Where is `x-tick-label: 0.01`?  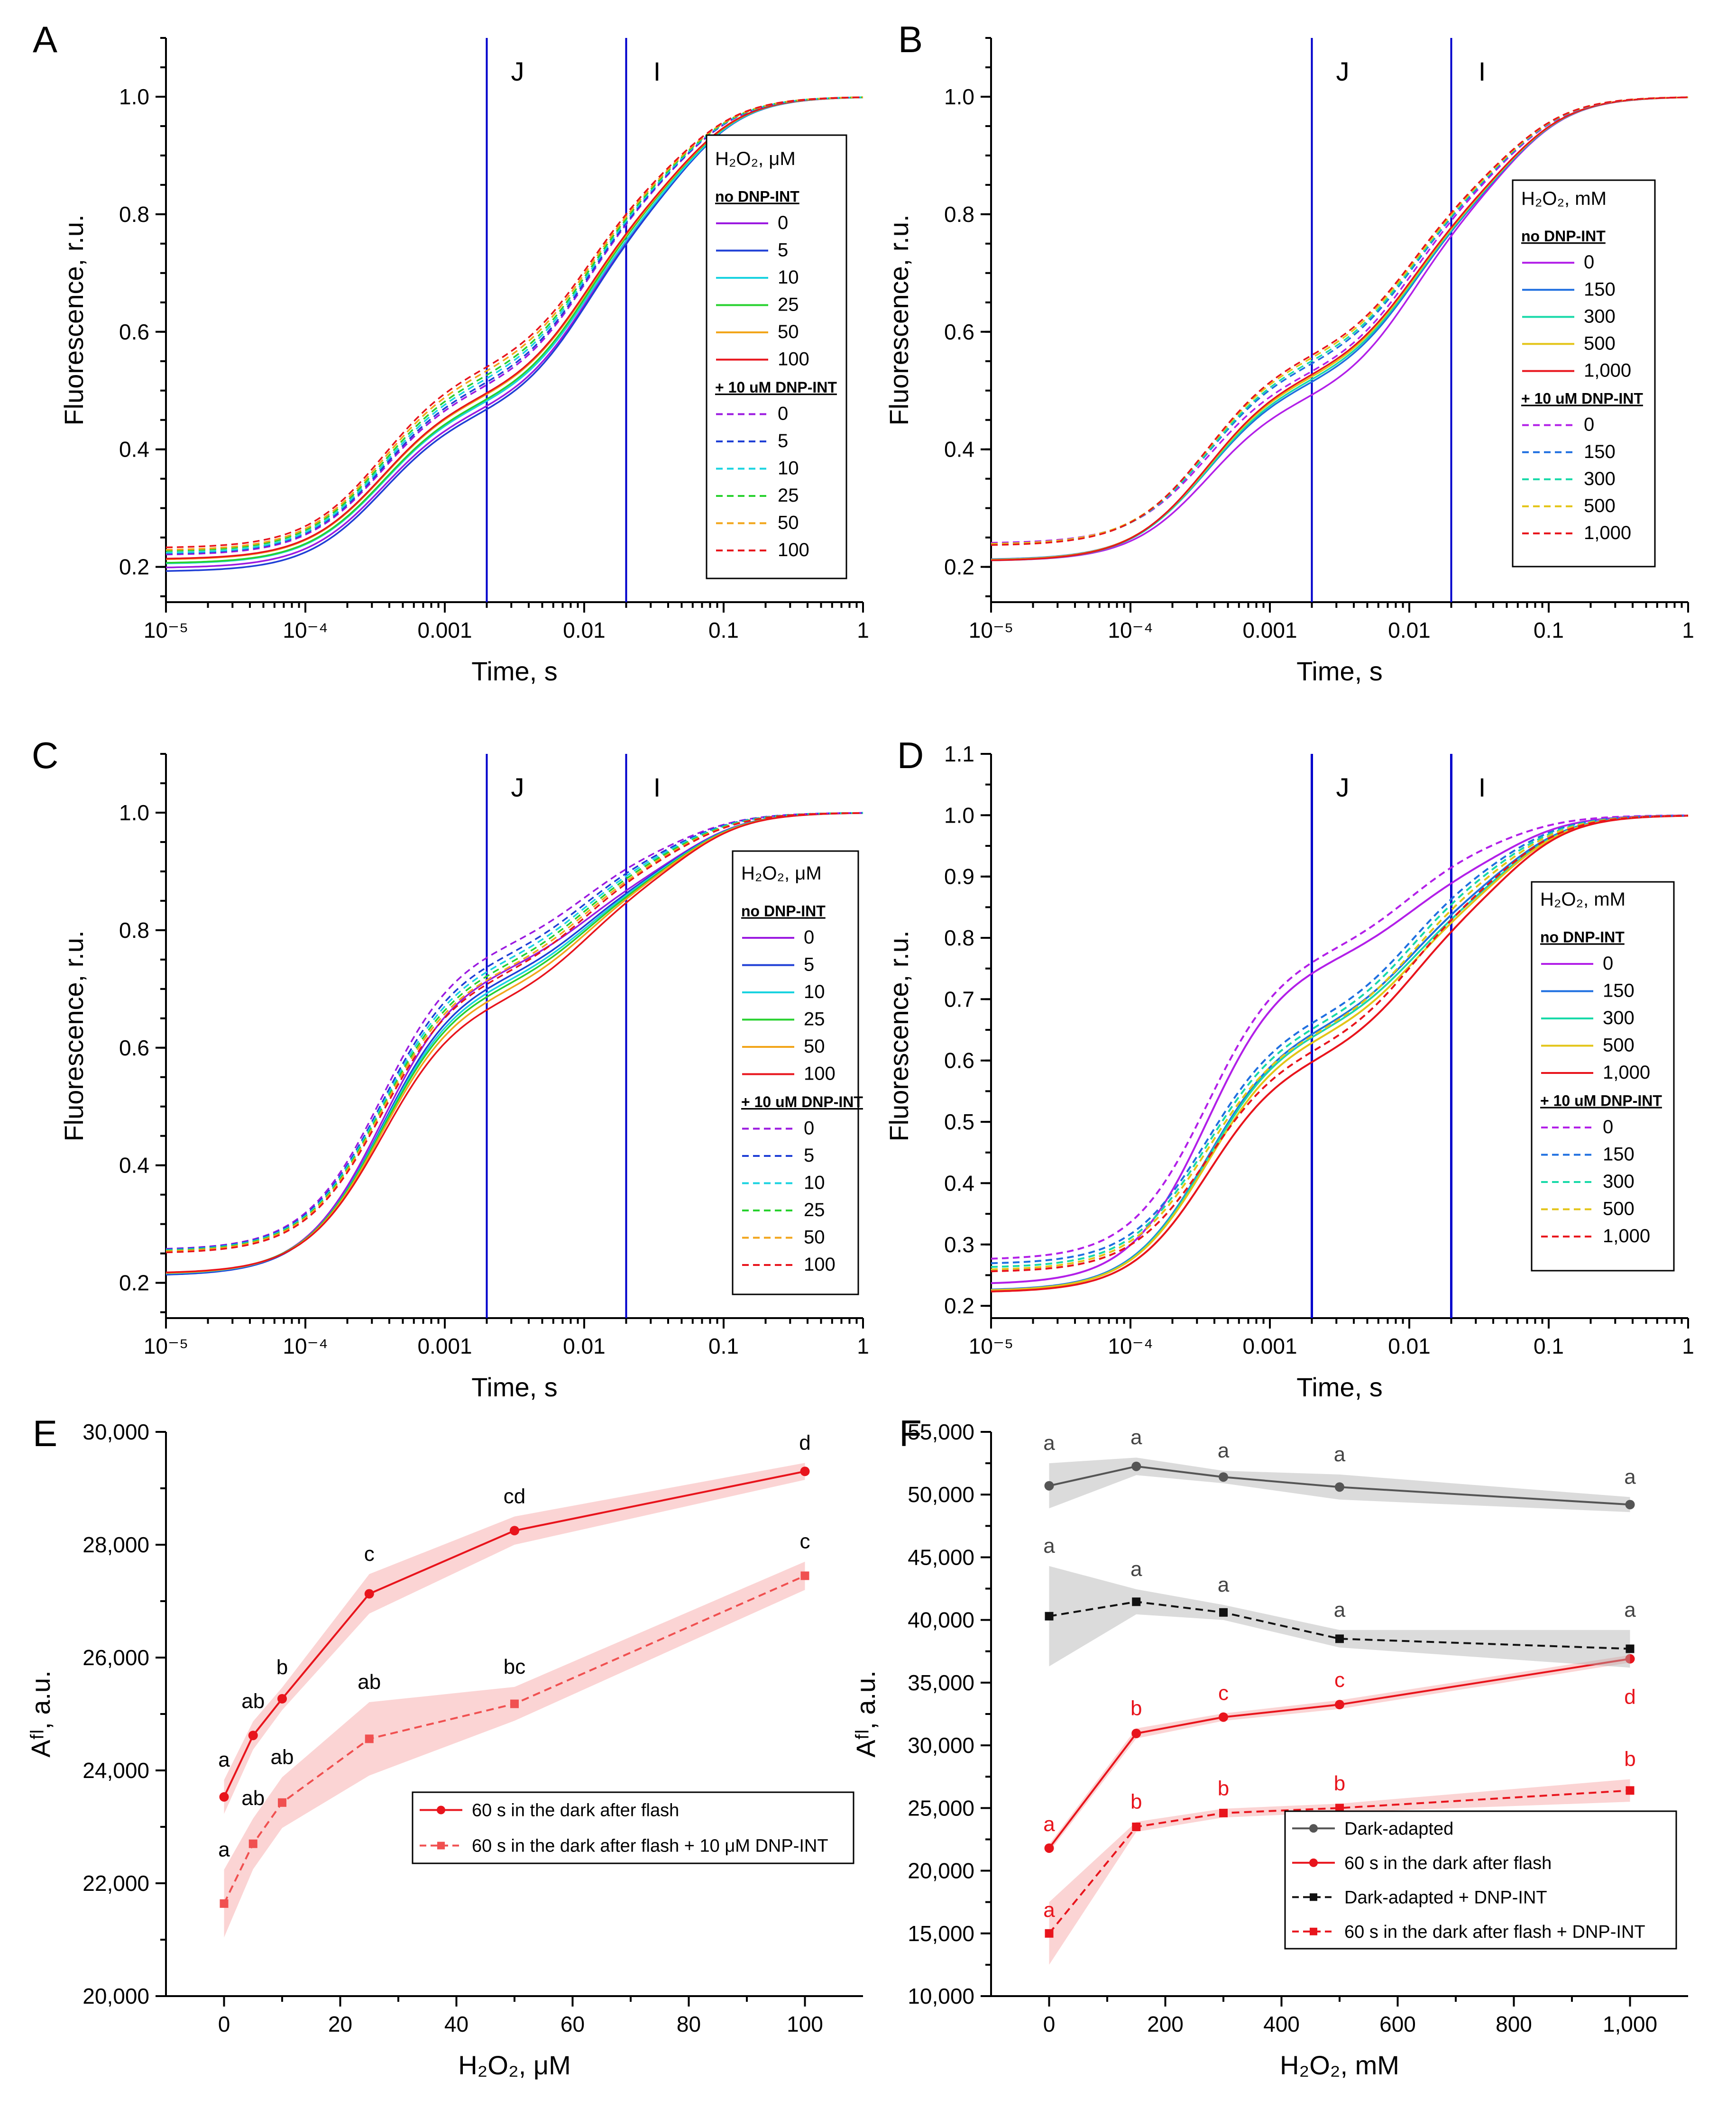 x-tick-label: 0.01 is located at coordinates (1409, 630).